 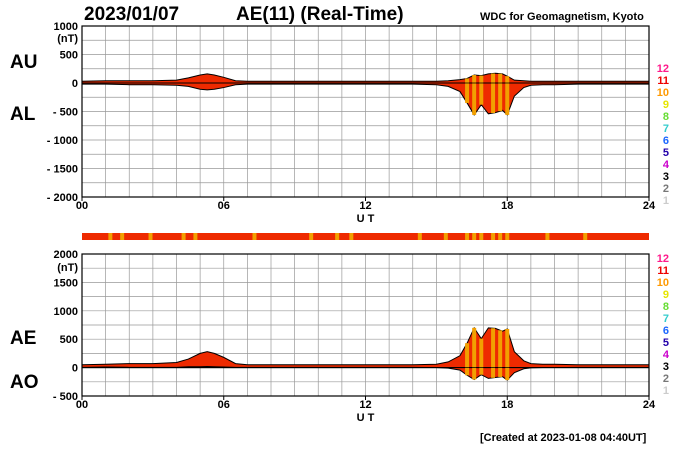 What do you see at coordinates (563, 438) in the screenshot?
I see `created-timestamp: [Created at 2023-01-08 04:40UT]` at bounding box center [563, 438].